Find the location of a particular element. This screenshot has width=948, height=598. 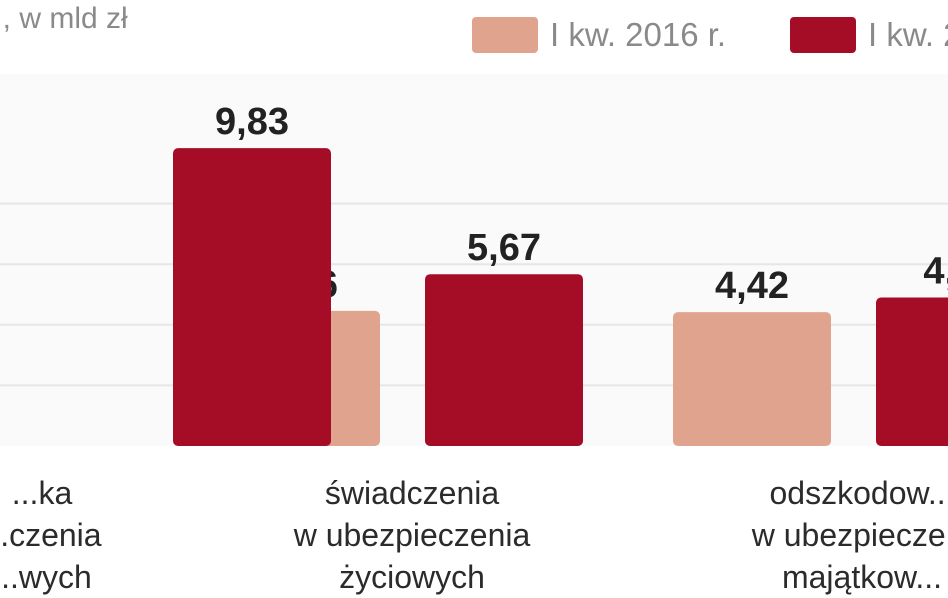

legend-label-series-1: I kw. 2016 r. is located at coordinates (638, 34).